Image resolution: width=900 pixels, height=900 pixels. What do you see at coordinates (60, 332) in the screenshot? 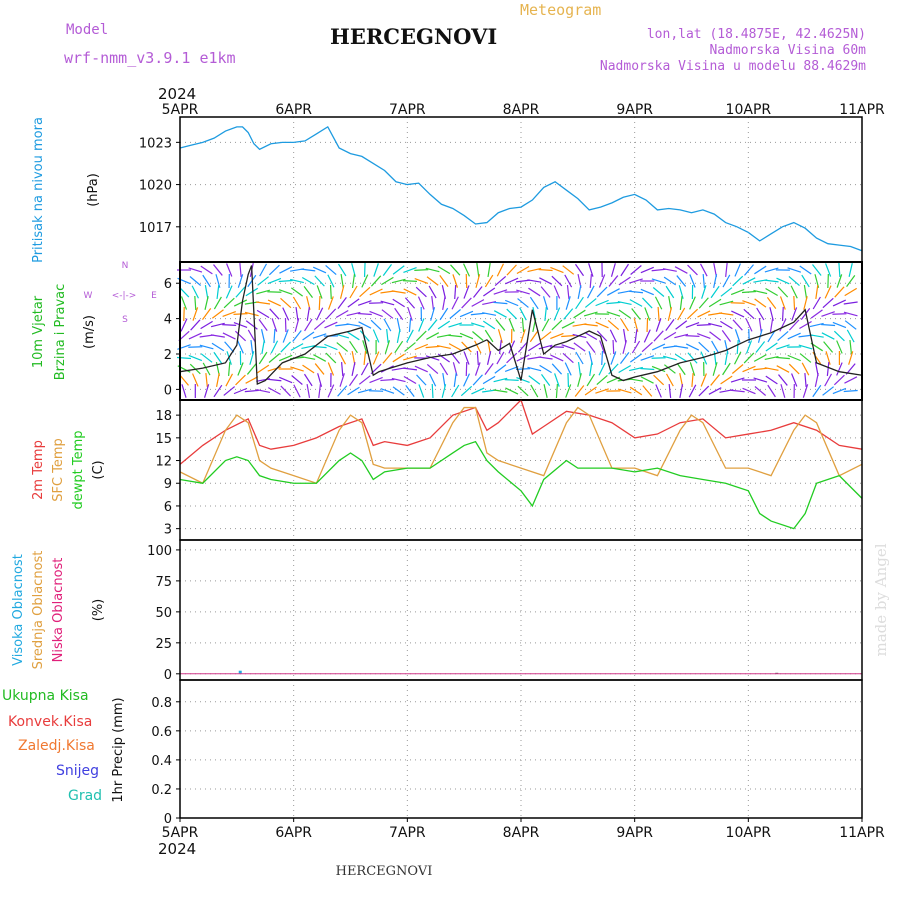
I see `wind-label-2: Brzina i Pravac` at bounding box center [60, 332].